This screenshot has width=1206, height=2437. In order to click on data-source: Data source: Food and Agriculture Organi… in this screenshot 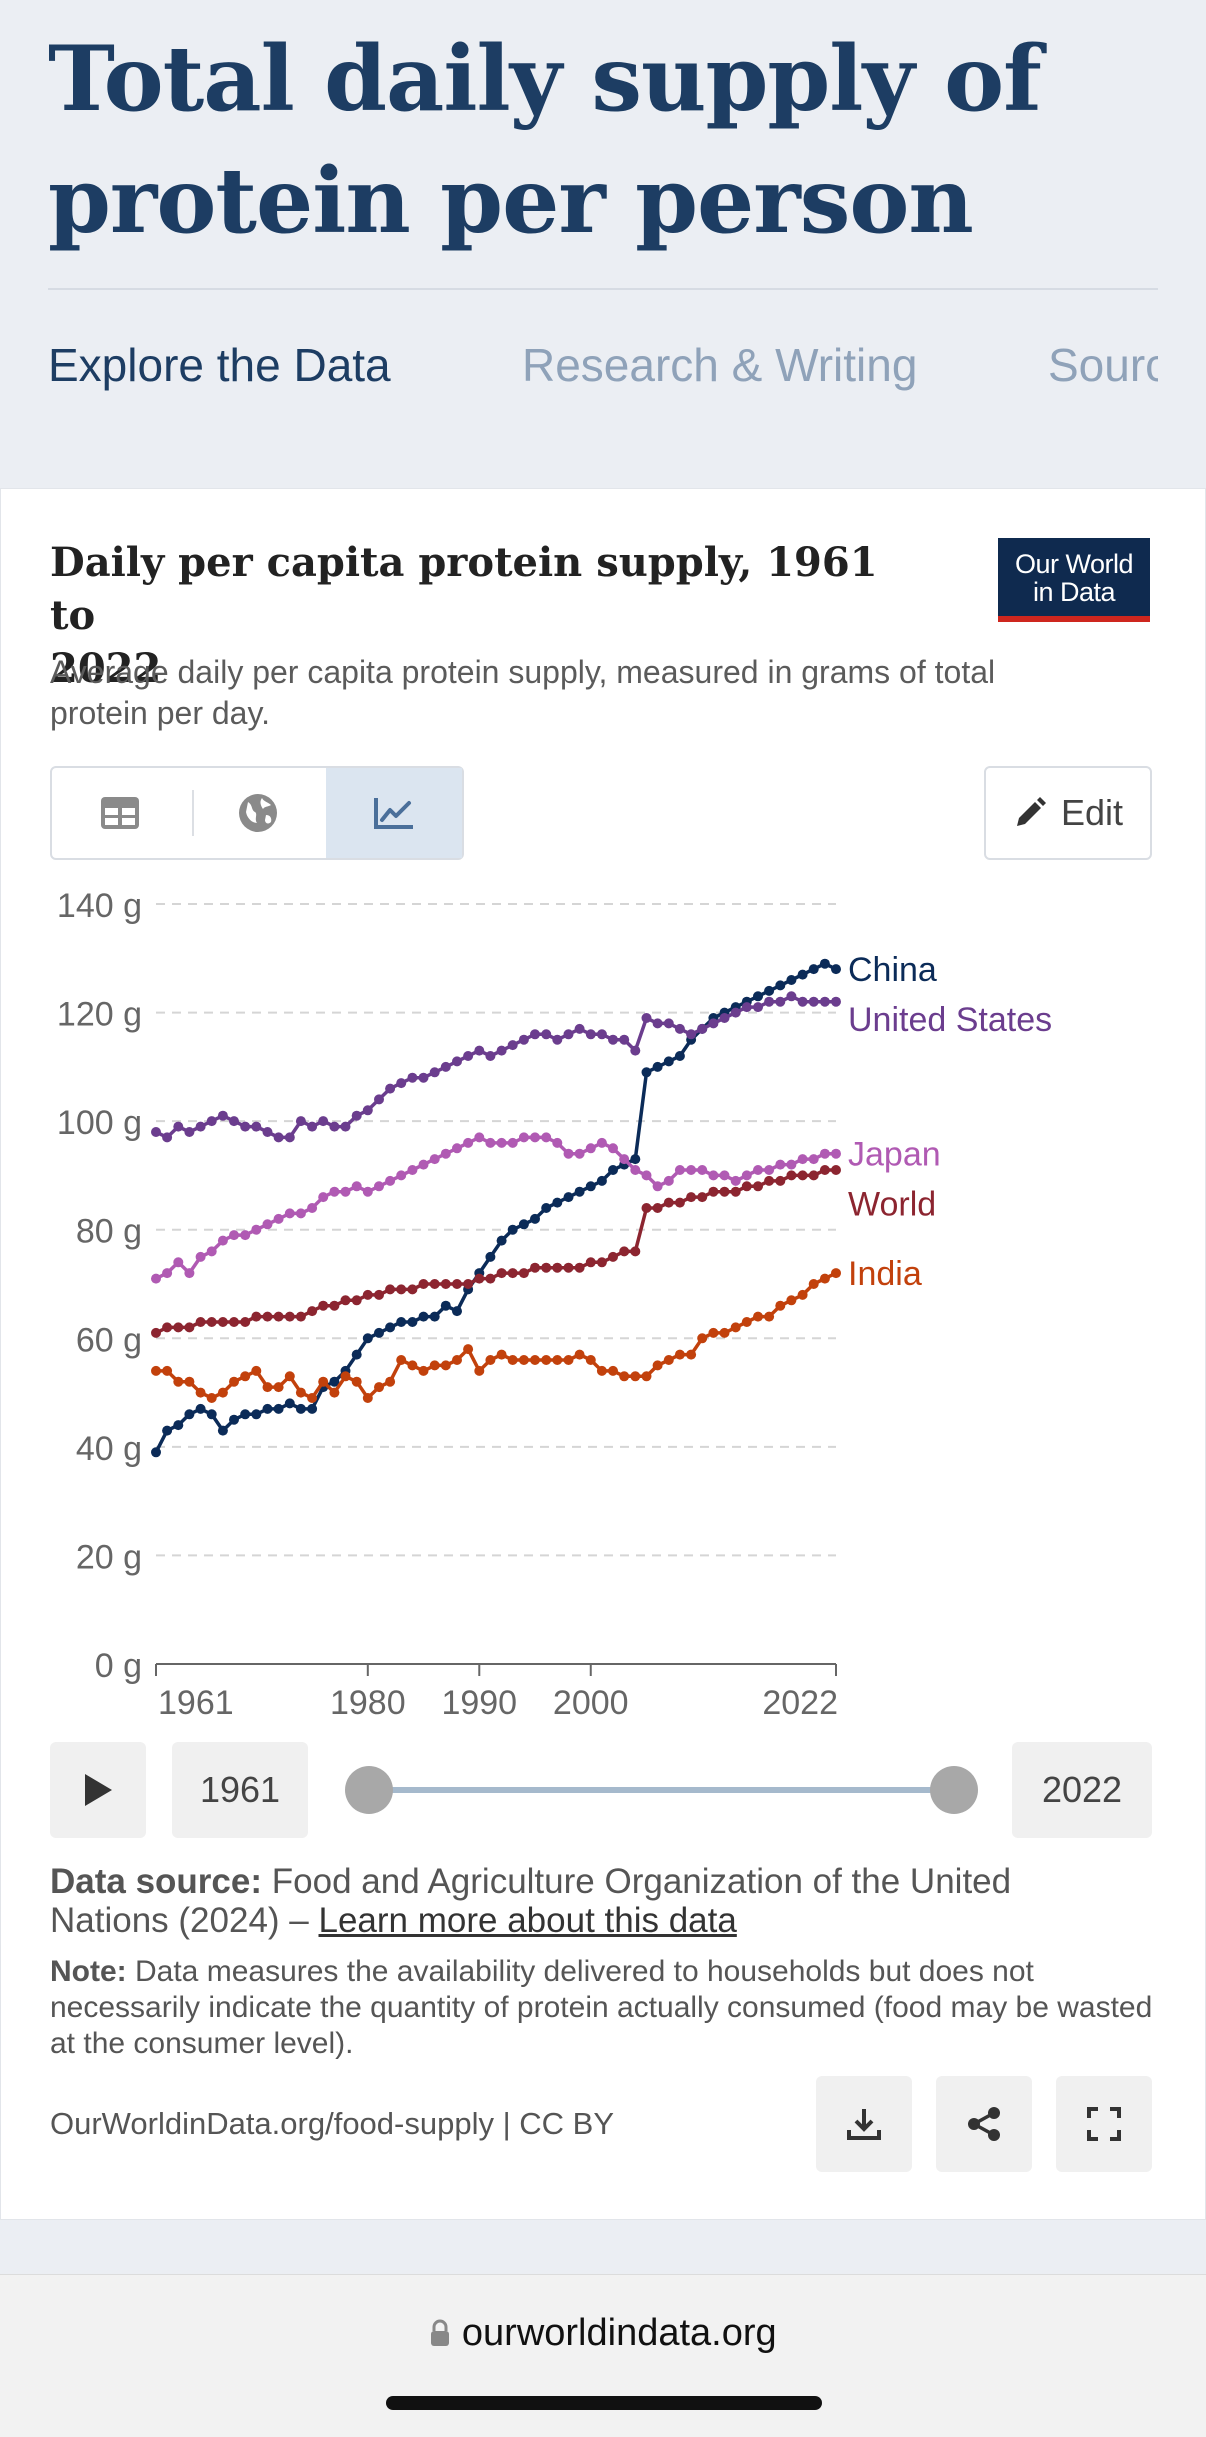, I will do `click(531, 1901)`.